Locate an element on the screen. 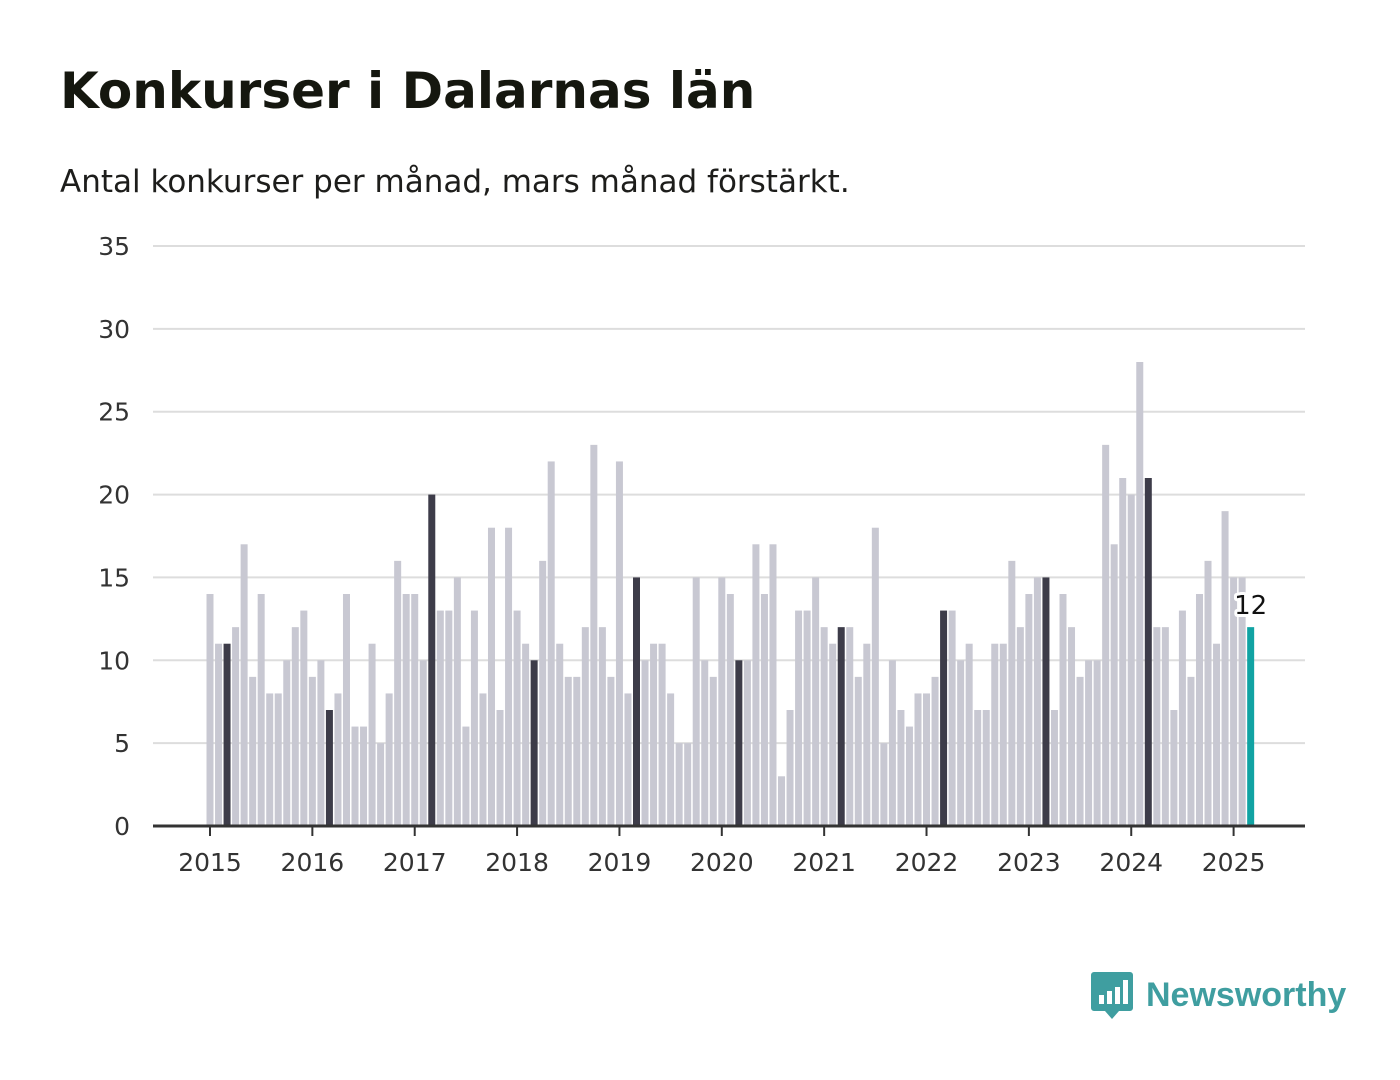  x-tick-label: 2016 is located at coordinates (313, 862).